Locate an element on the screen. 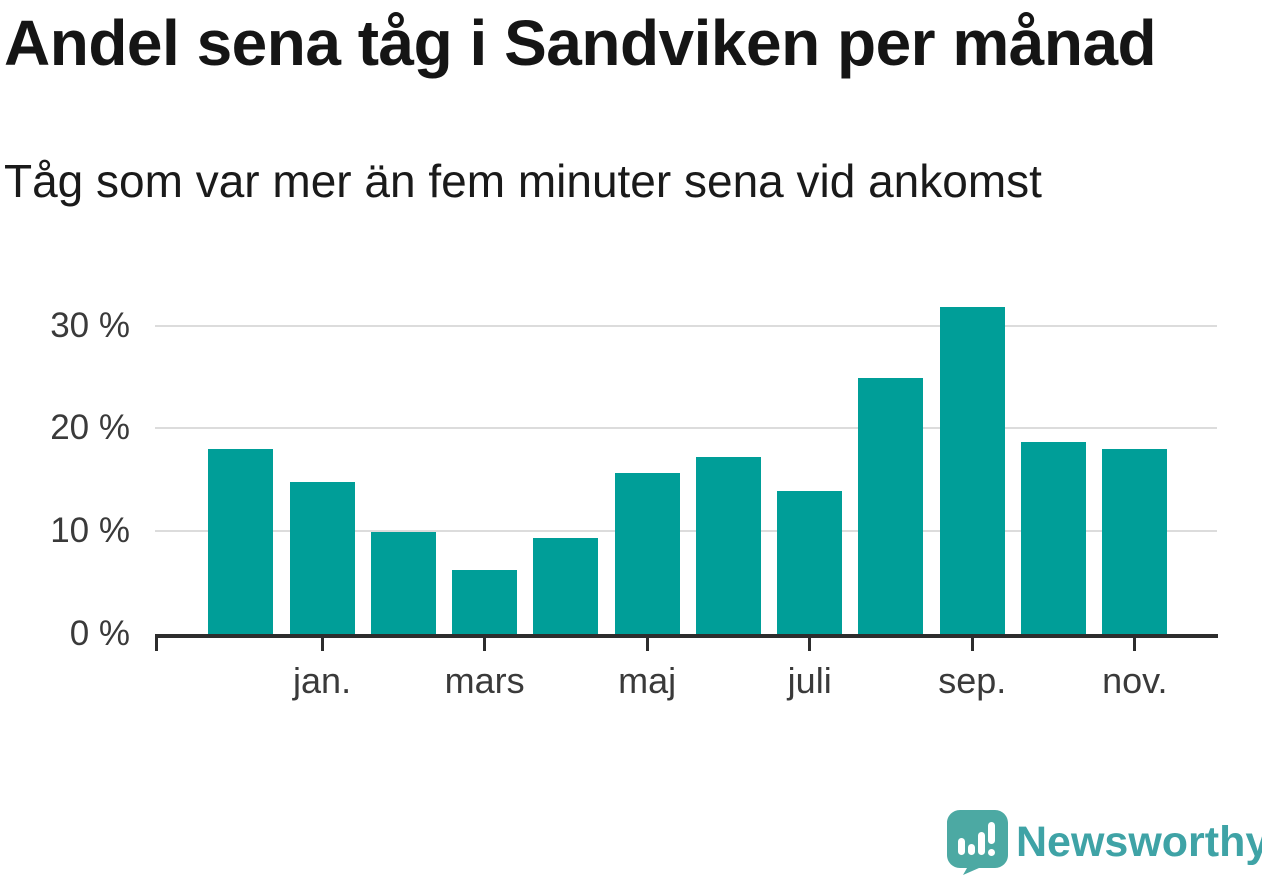 This screenshot has height=879, width=1262. y-axis-label: 20 % is located at coordinates (90, 428).